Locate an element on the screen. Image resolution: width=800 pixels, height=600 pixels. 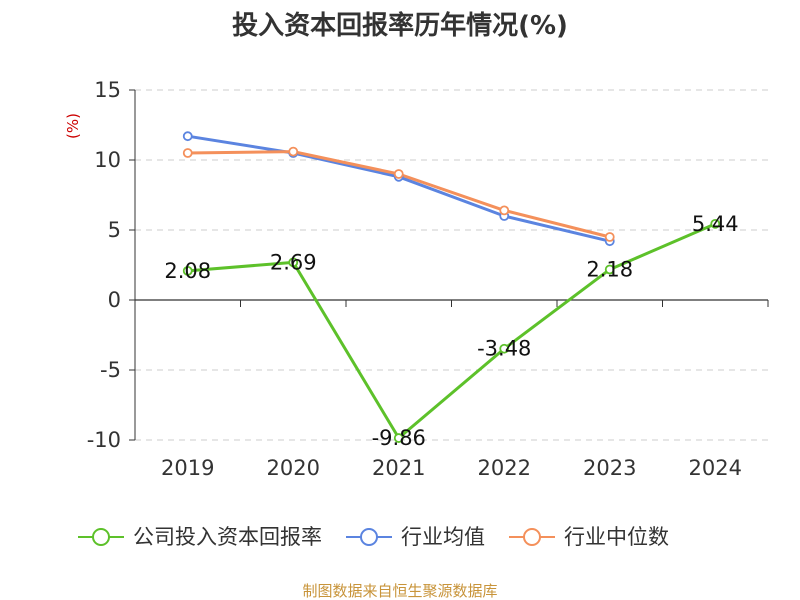
data-label: 5.44 is located at coordinates (715, 224).